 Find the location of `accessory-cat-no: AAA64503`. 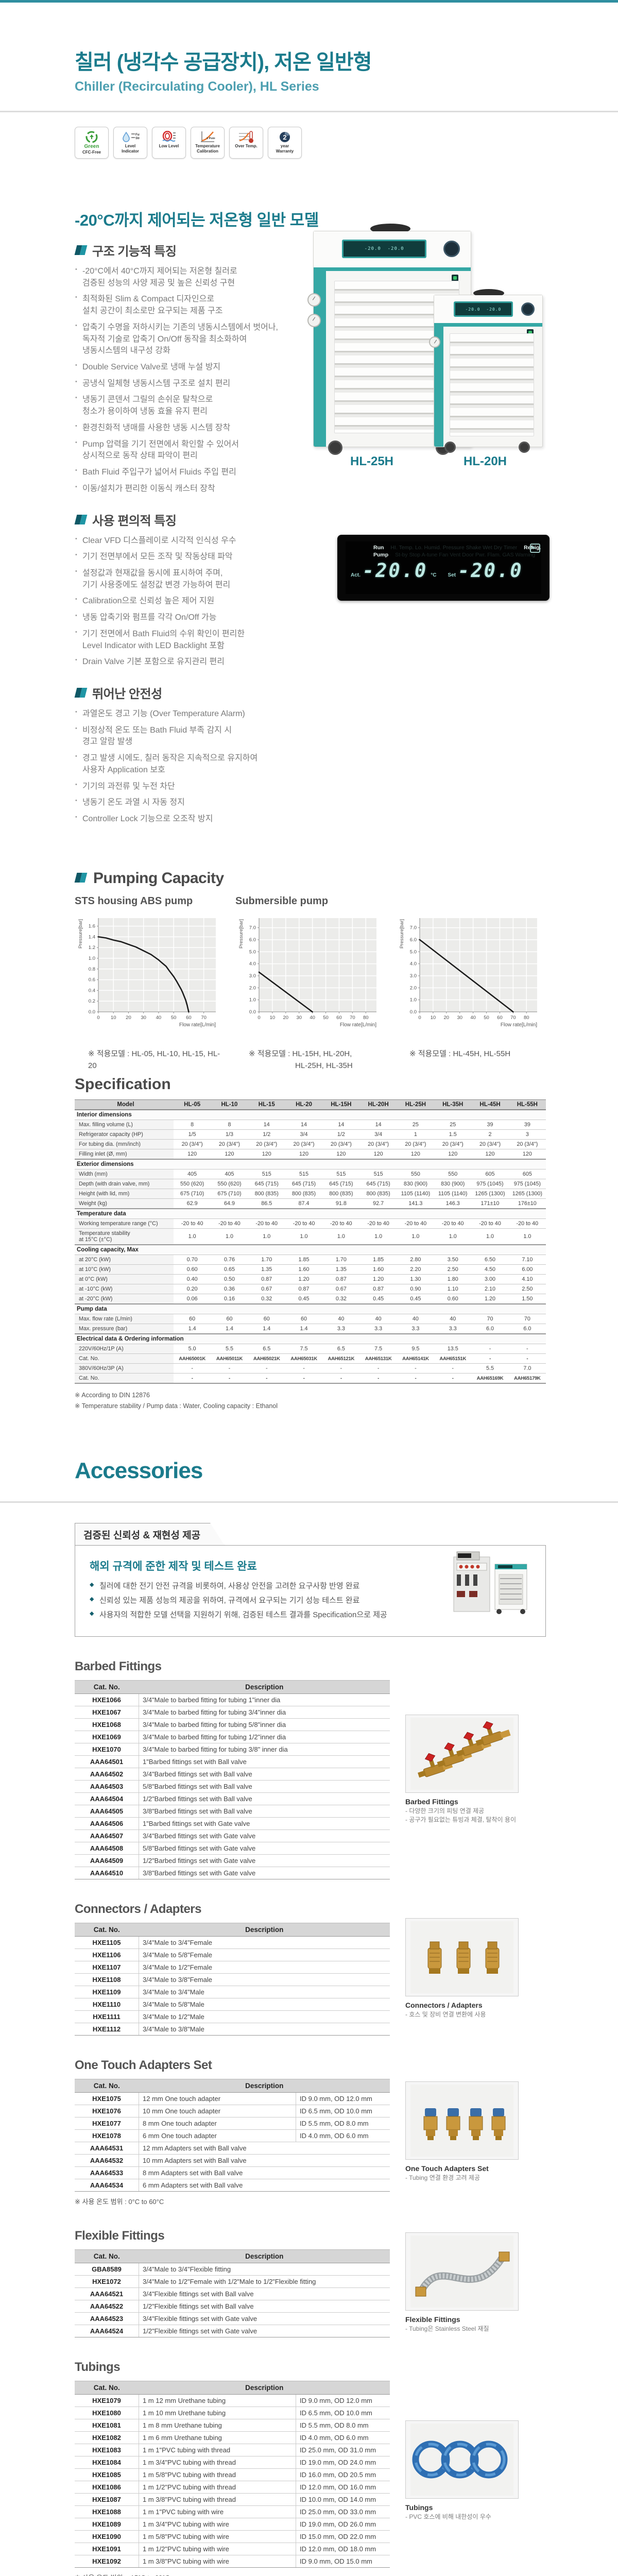

accessory-cat-no: AAA64503 is located at coordinates (107, 1786).